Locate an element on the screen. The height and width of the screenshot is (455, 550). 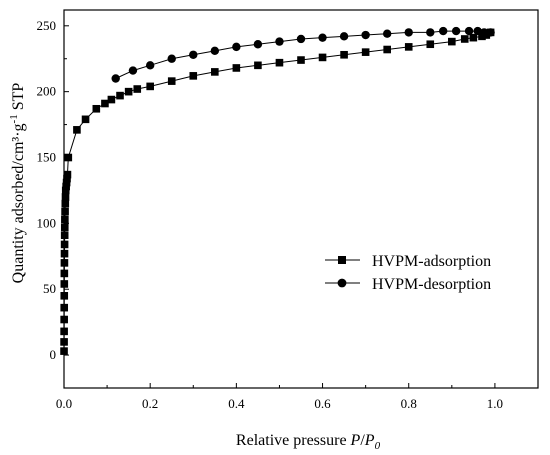
legend-marker-square is located at coordinates (342, 260).